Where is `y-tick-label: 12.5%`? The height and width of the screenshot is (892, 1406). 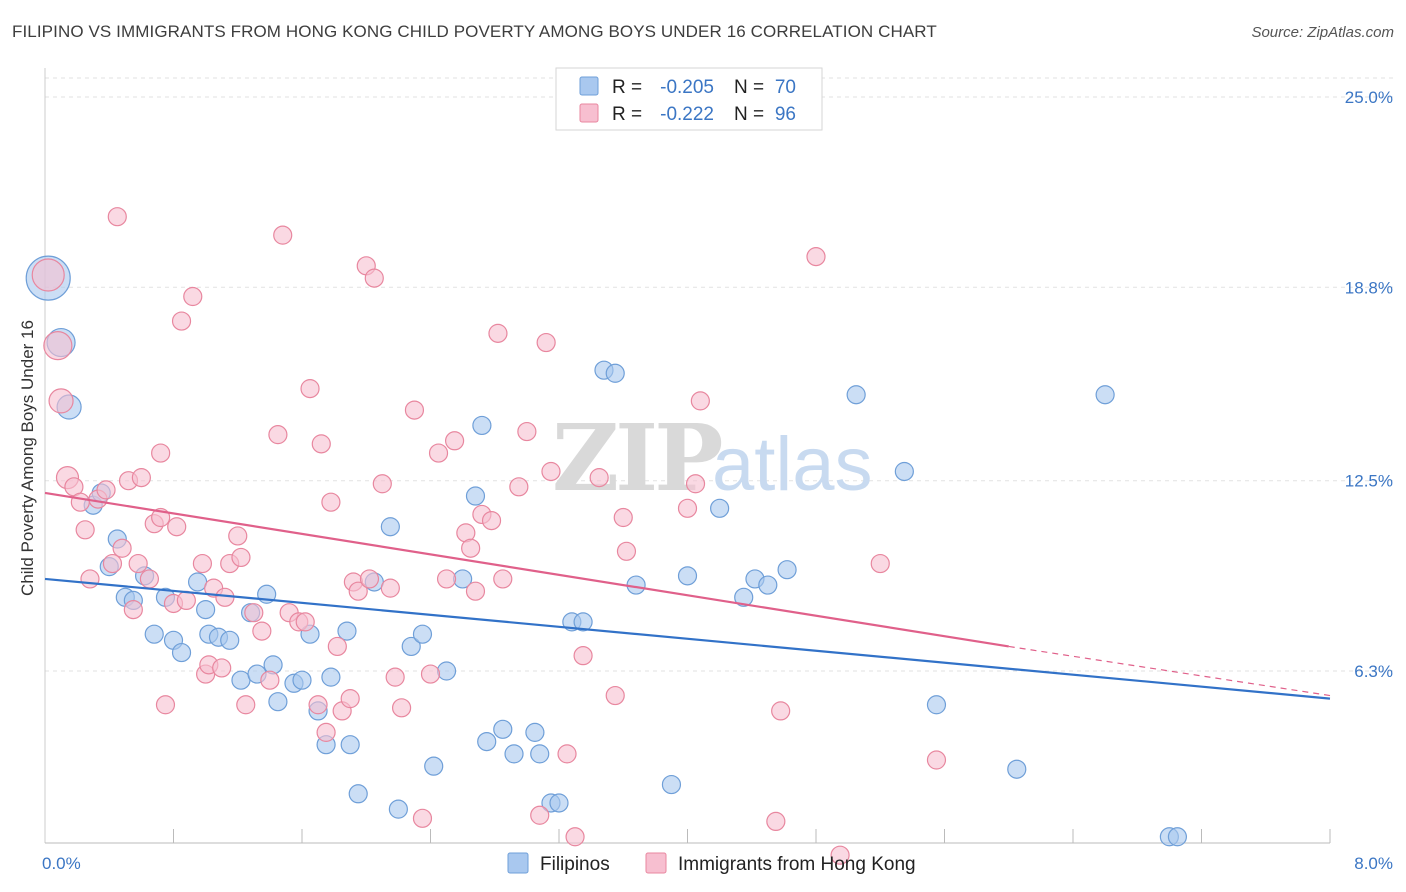
y-tick-label: 12.5% is located at coordinates (1369, 481).